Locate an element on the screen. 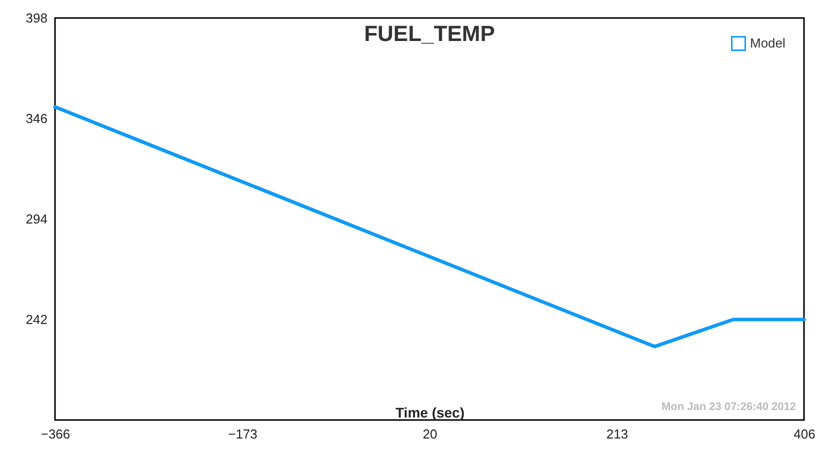  annotation: Mon Jan 23 07:26:40 2012 is located at coordinates (728, 407).